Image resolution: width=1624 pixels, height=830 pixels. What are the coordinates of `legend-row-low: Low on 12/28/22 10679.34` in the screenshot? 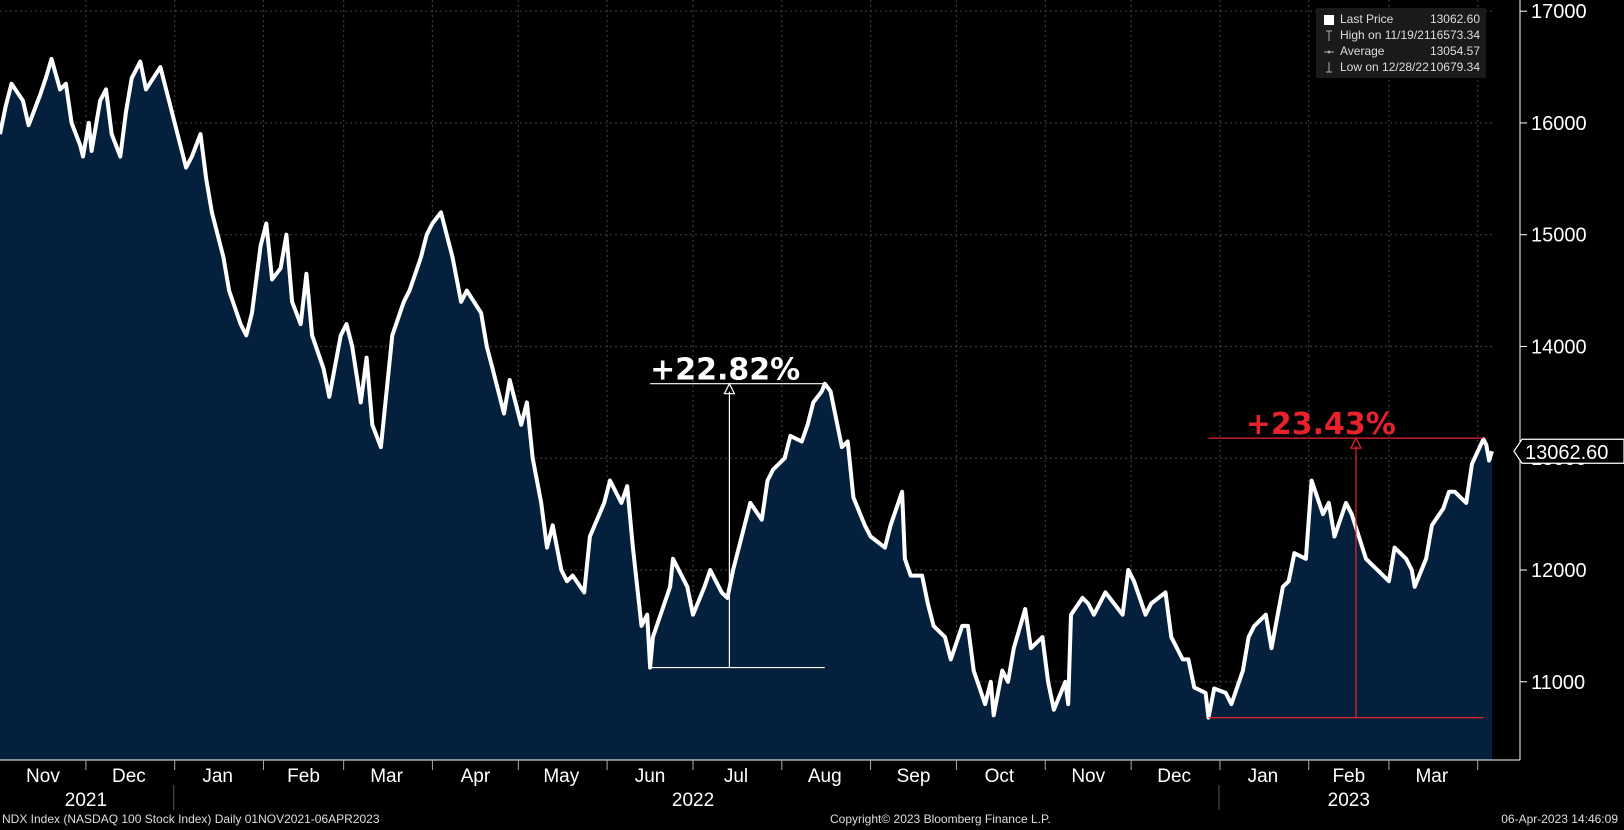 It's located at (1401, 68).